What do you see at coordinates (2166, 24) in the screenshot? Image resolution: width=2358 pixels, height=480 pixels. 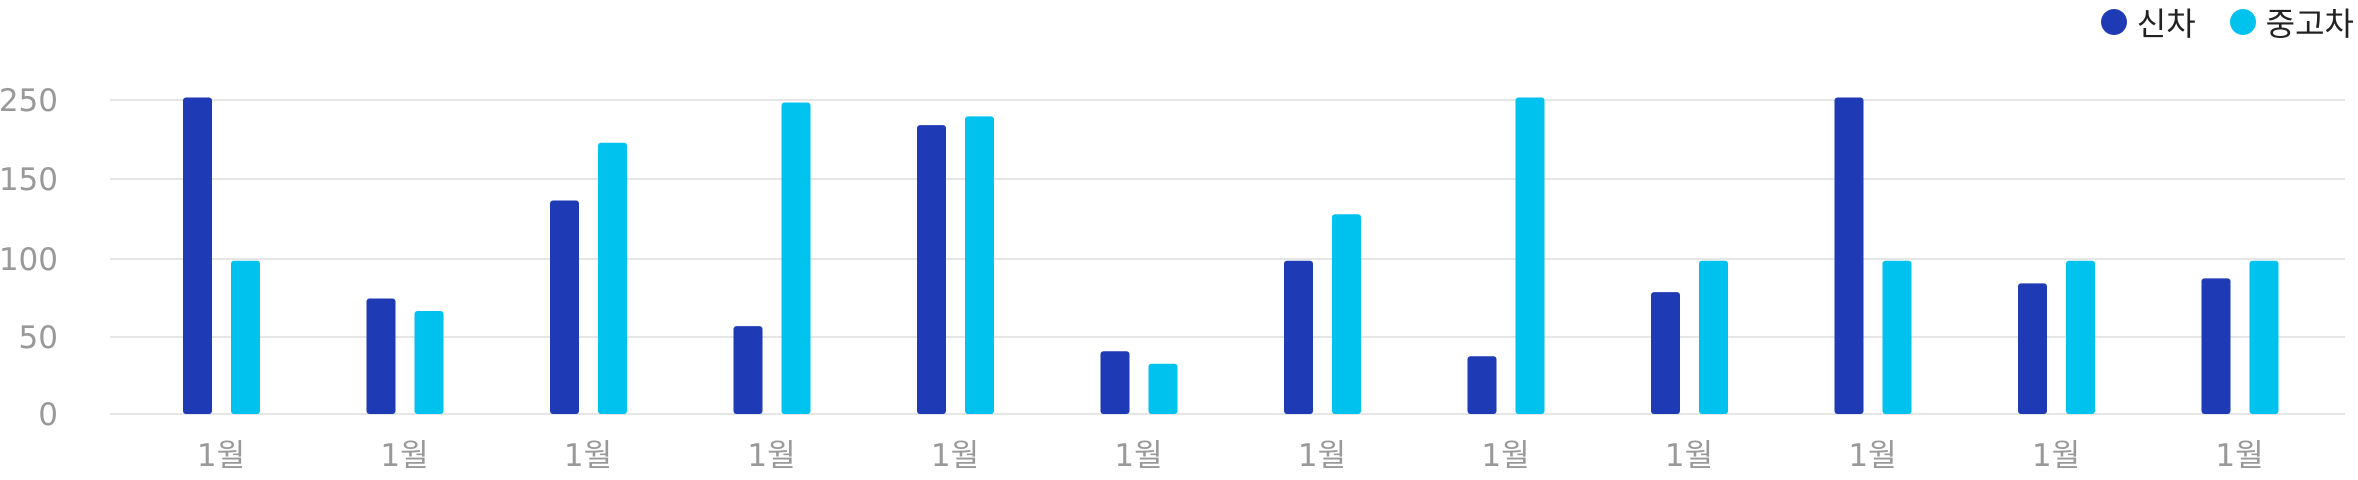 I see `legend-label-new-car: 신차` at bounding box center [2166, 24].